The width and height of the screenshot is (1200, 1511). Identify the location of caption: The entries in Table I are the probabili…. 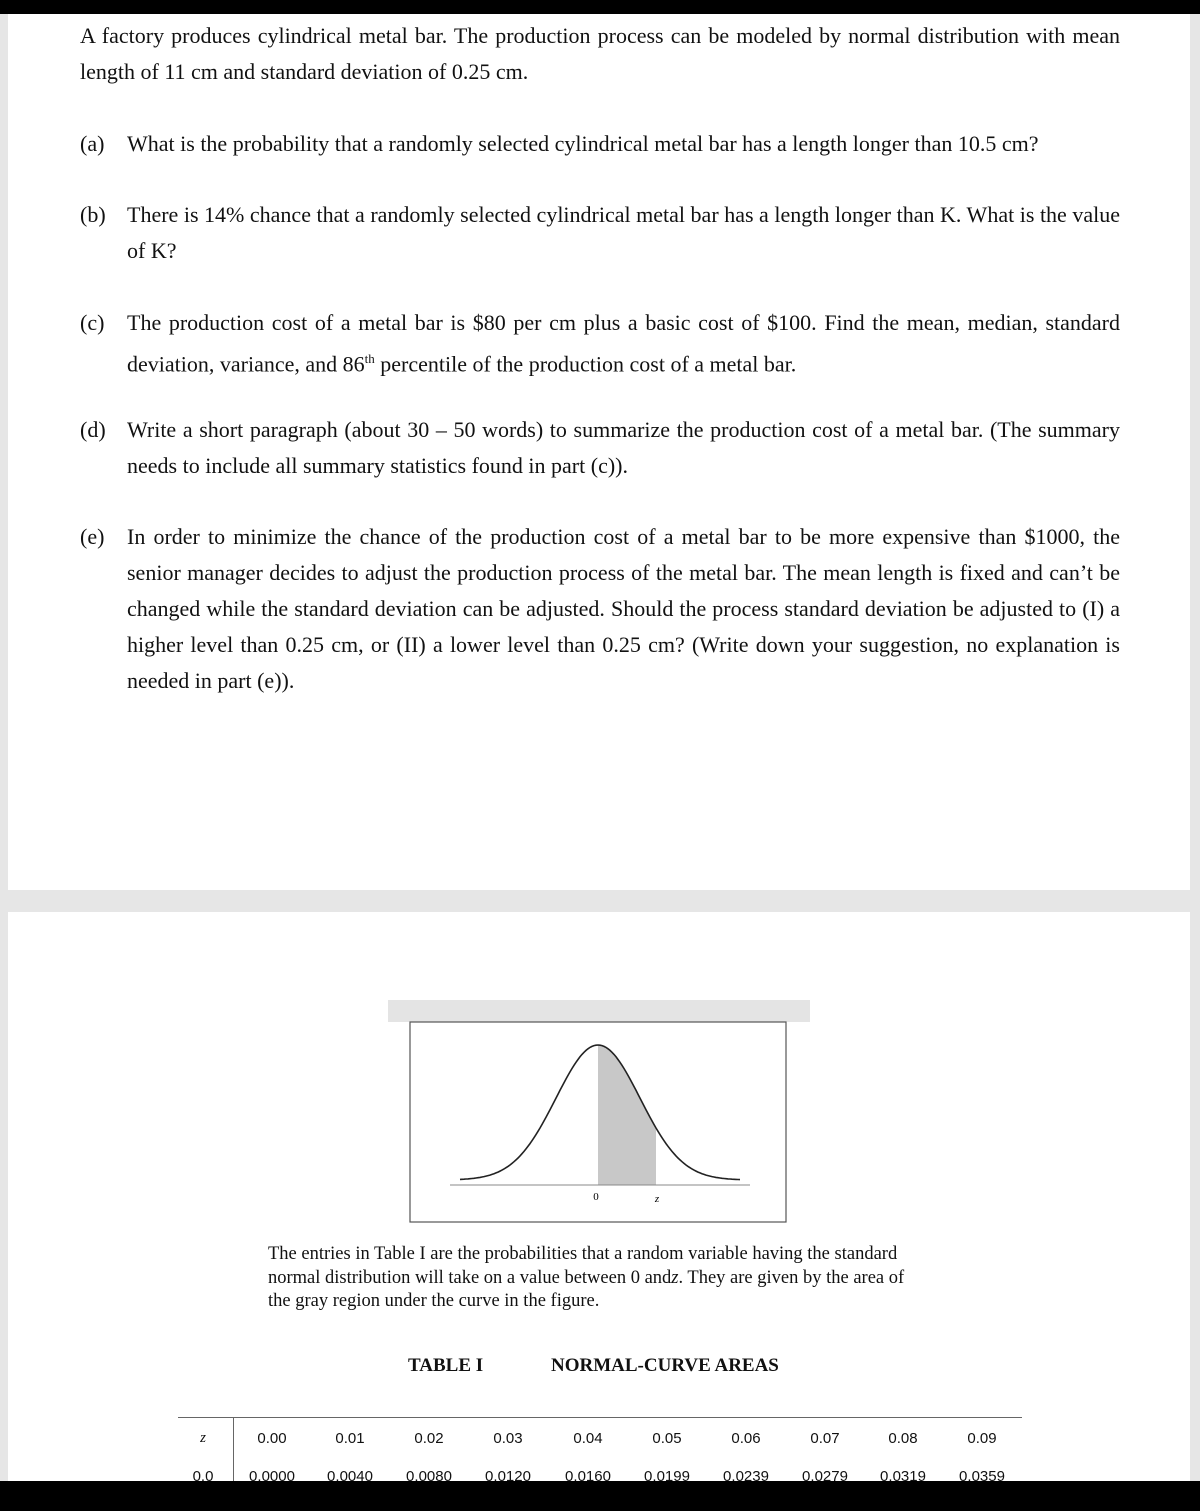
(598, 1278).